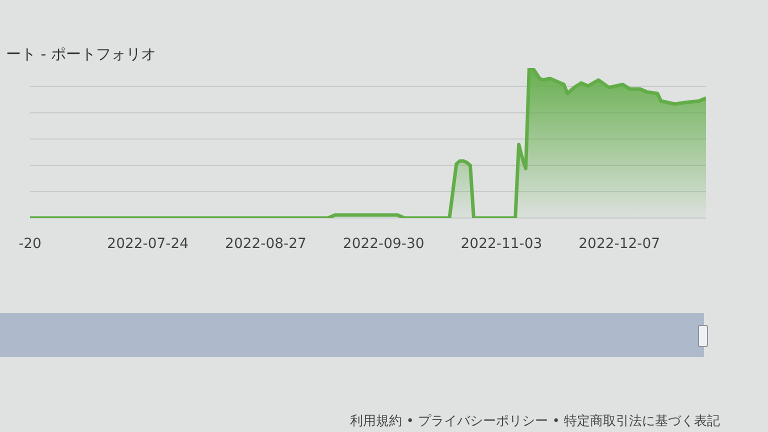 The width and height of the screenshot is (768, 432). Describe the element at coordinates (383, 244) in the screenshot. I see `x-tick-label: 2022-09-30` at that location.